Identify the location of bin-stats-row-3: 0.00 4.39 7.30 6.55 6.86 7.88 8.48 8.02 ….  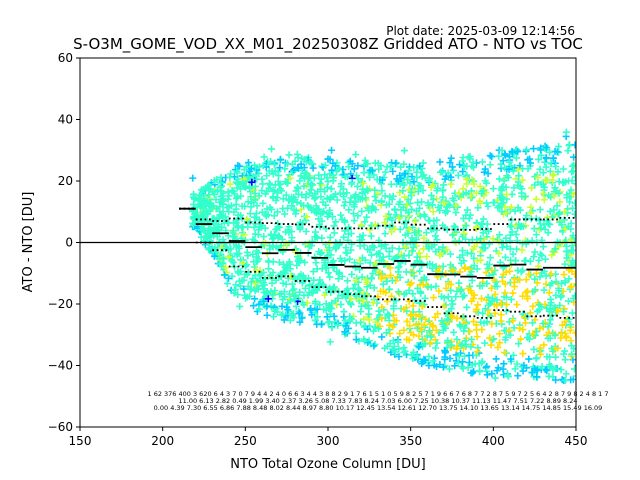
(378, 408).